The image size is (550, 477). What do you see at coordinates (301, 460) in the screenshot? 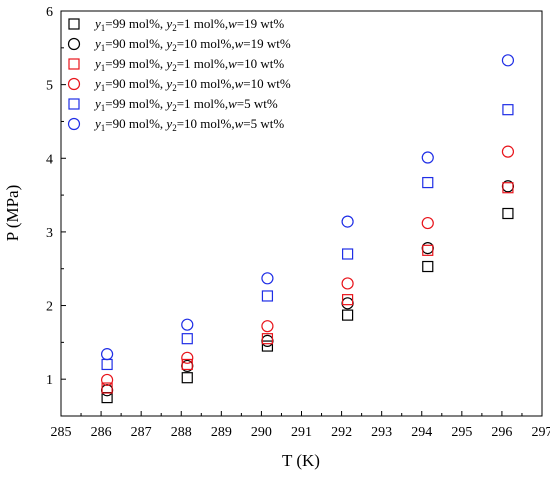
I see `x-axis-label: T (K)` at bounding box center [301, 460].